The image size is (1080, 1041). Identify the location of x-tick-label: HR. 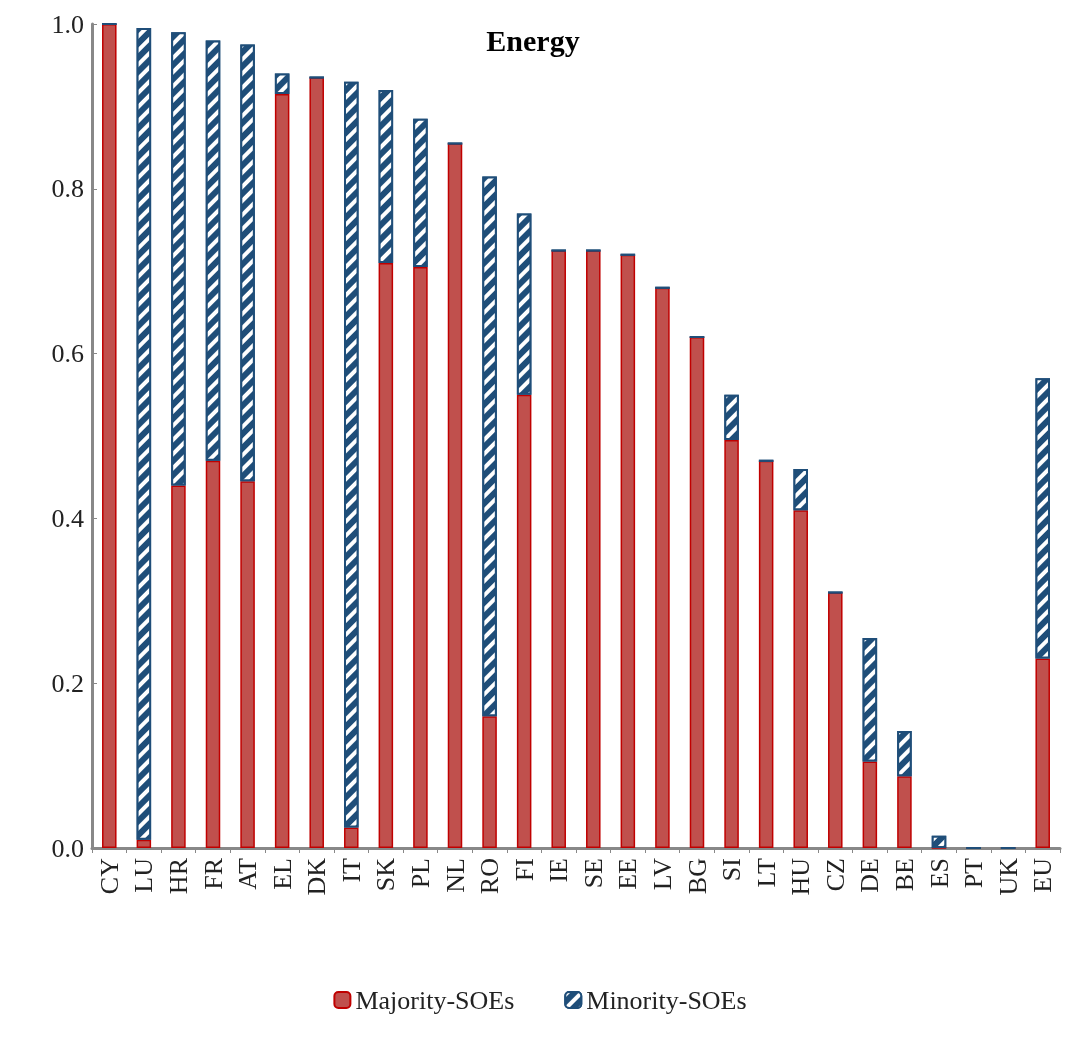
(178, 876).